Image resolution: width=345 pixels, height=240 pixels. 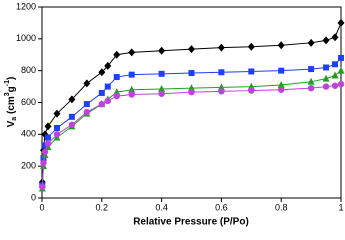 What do you see at coordinates (26, 6) in the screenshot?
I see `y-tick-label: 1200` at bounding box center [26, 6].